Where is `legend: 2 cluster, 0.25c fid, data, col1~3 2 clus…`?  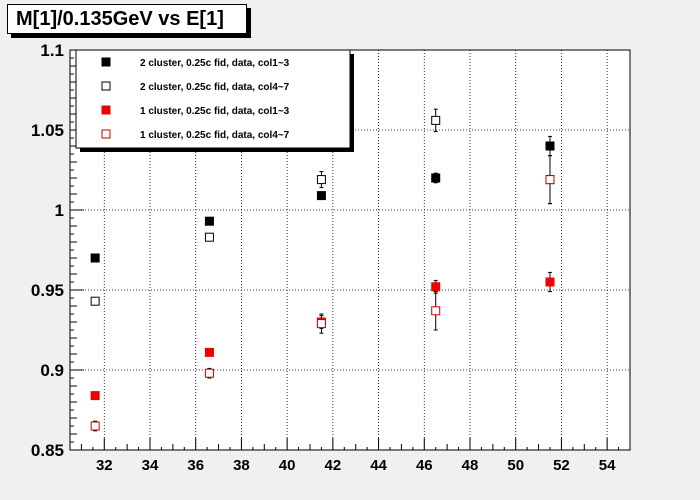
legend: 2 cluster, 0.25c fid, data, col1~3 2 clus… is located at coordinates (214, 100).